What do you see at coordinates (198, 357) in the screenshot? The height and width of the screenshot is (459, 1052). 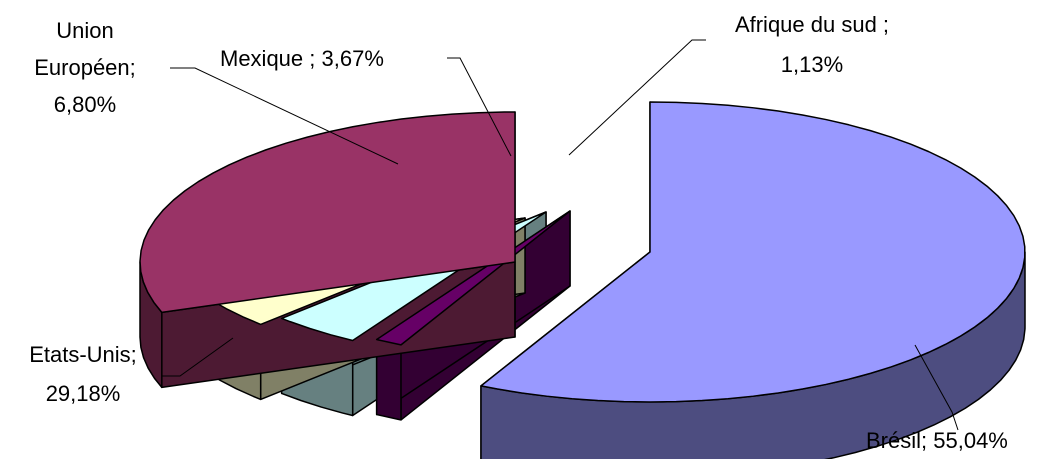 I see `leader-line-etats-unis` at bounding box center [198, 357].